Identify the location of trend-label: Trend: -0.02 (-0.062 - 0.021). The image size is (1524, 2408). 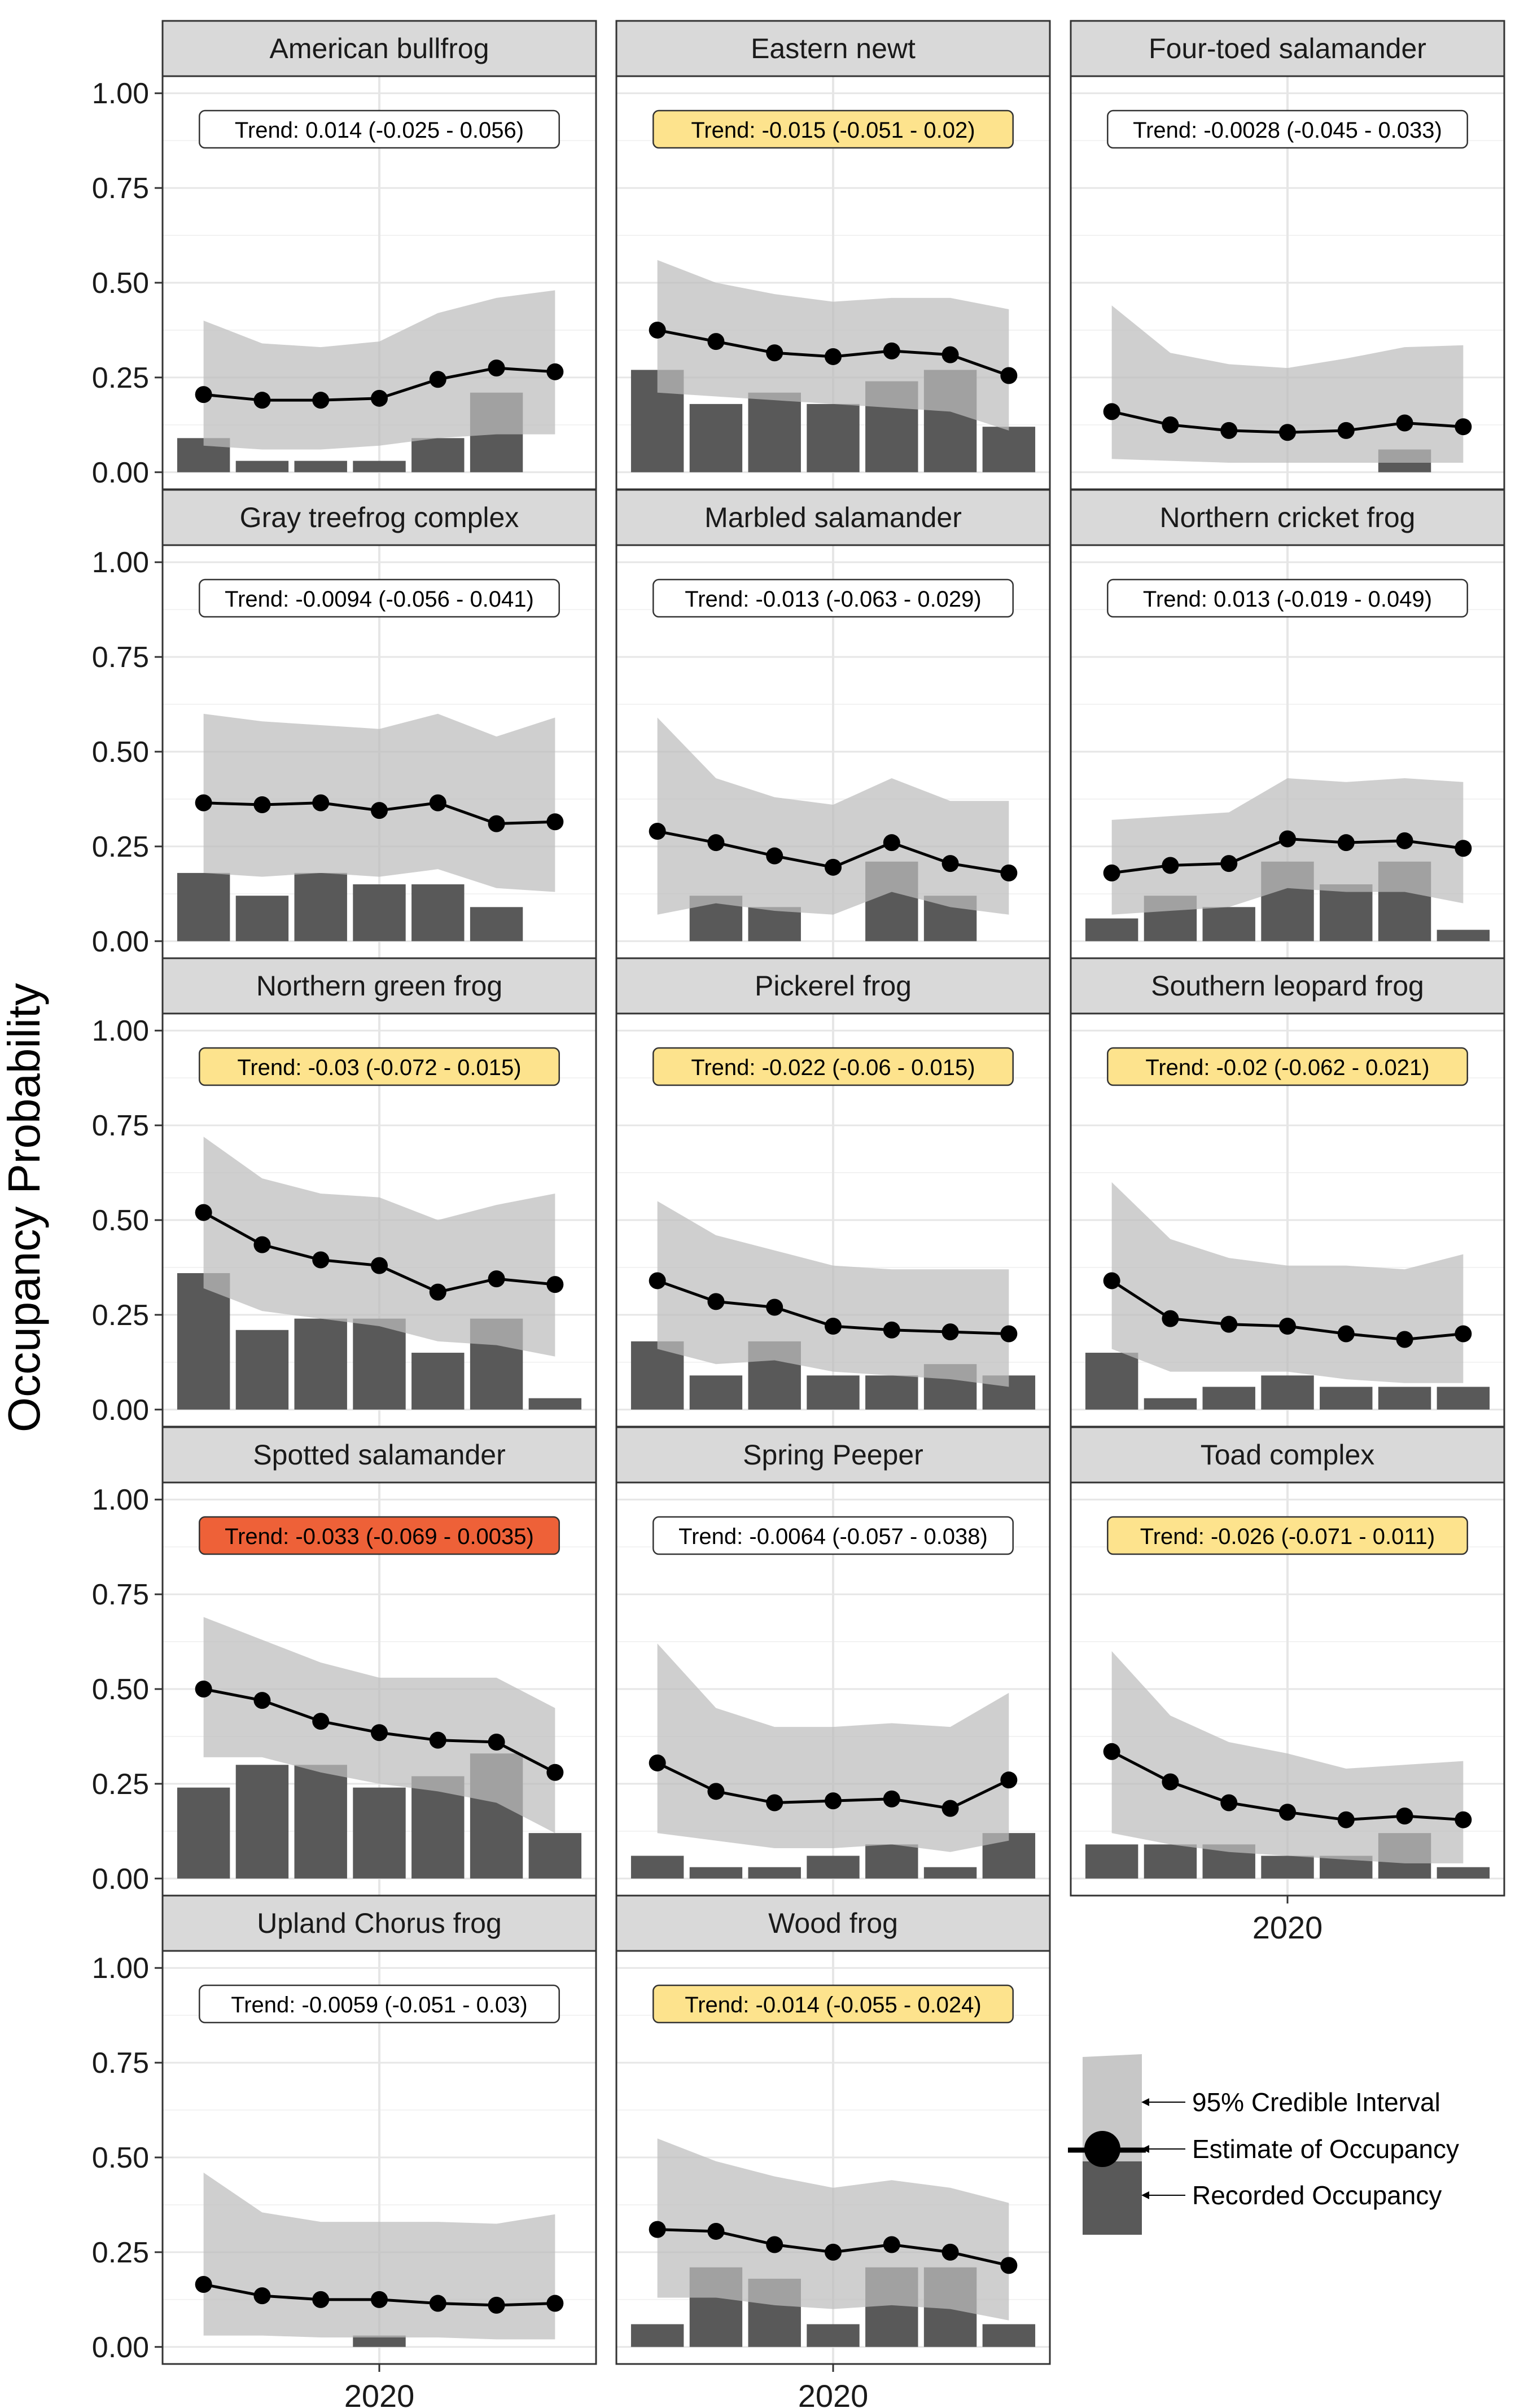
(1287, 1068).